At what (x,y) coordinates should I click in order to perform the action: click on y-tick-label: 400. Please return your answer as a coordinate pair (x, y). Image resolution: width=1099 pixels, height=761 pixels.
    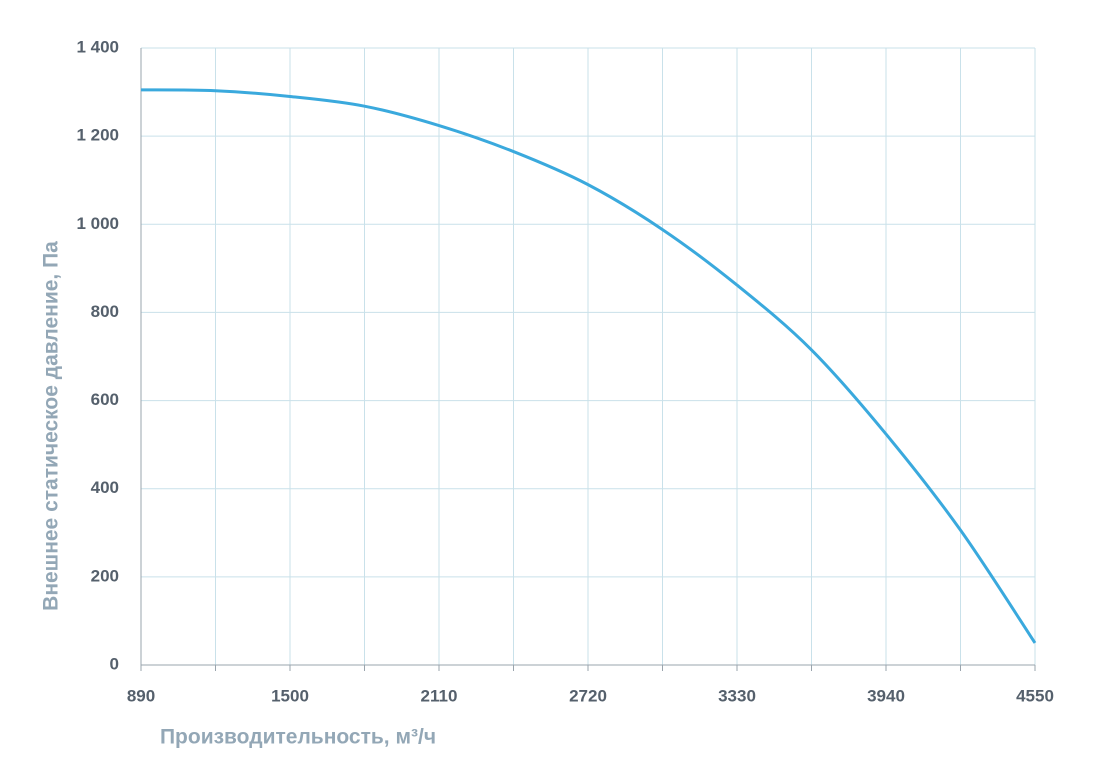
    Looking at the image, I should click on (105, 487).